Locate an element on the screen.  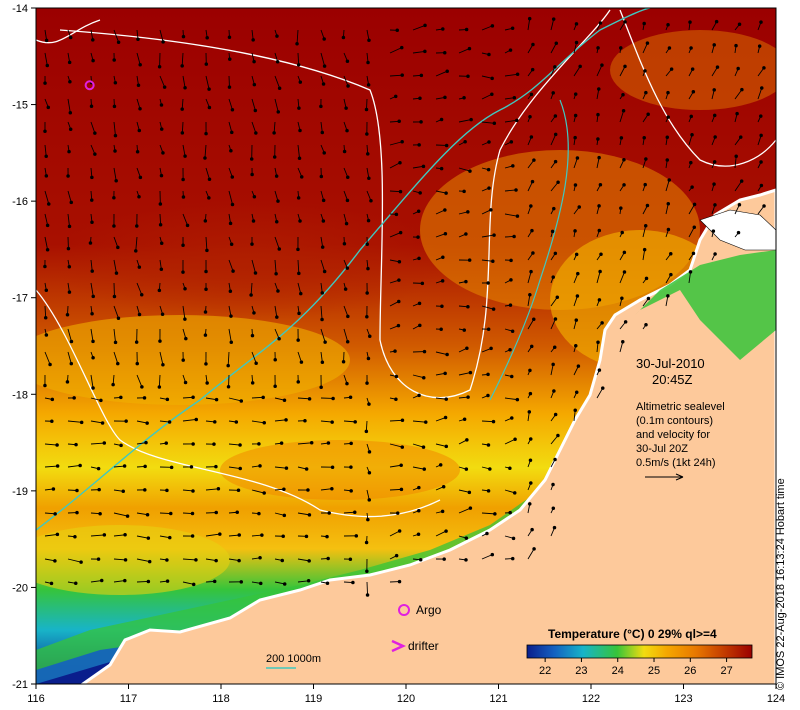
annotation-line: 0.5m/s (1kt 24h) is located at coordinates (675, 463).